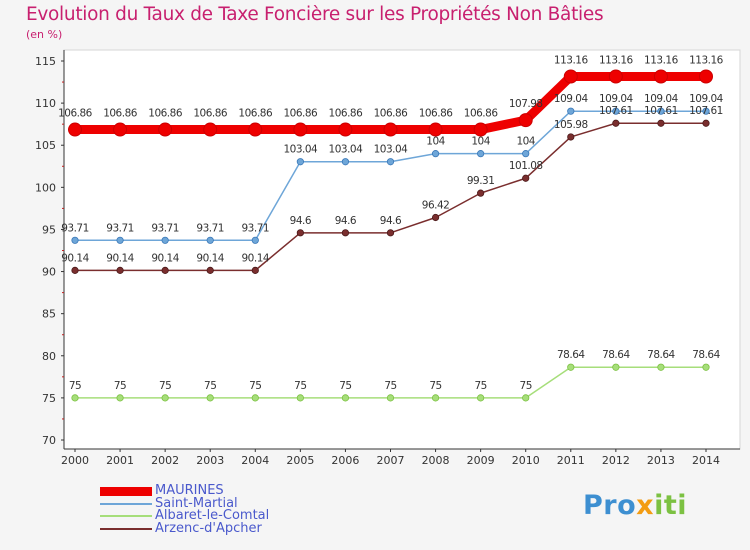 This screenshot has height=550, width=750. Describe the element at coordinates (345, 398) in the screenshot. I see `data-point-albaret-le-comtal-2006` at that location.